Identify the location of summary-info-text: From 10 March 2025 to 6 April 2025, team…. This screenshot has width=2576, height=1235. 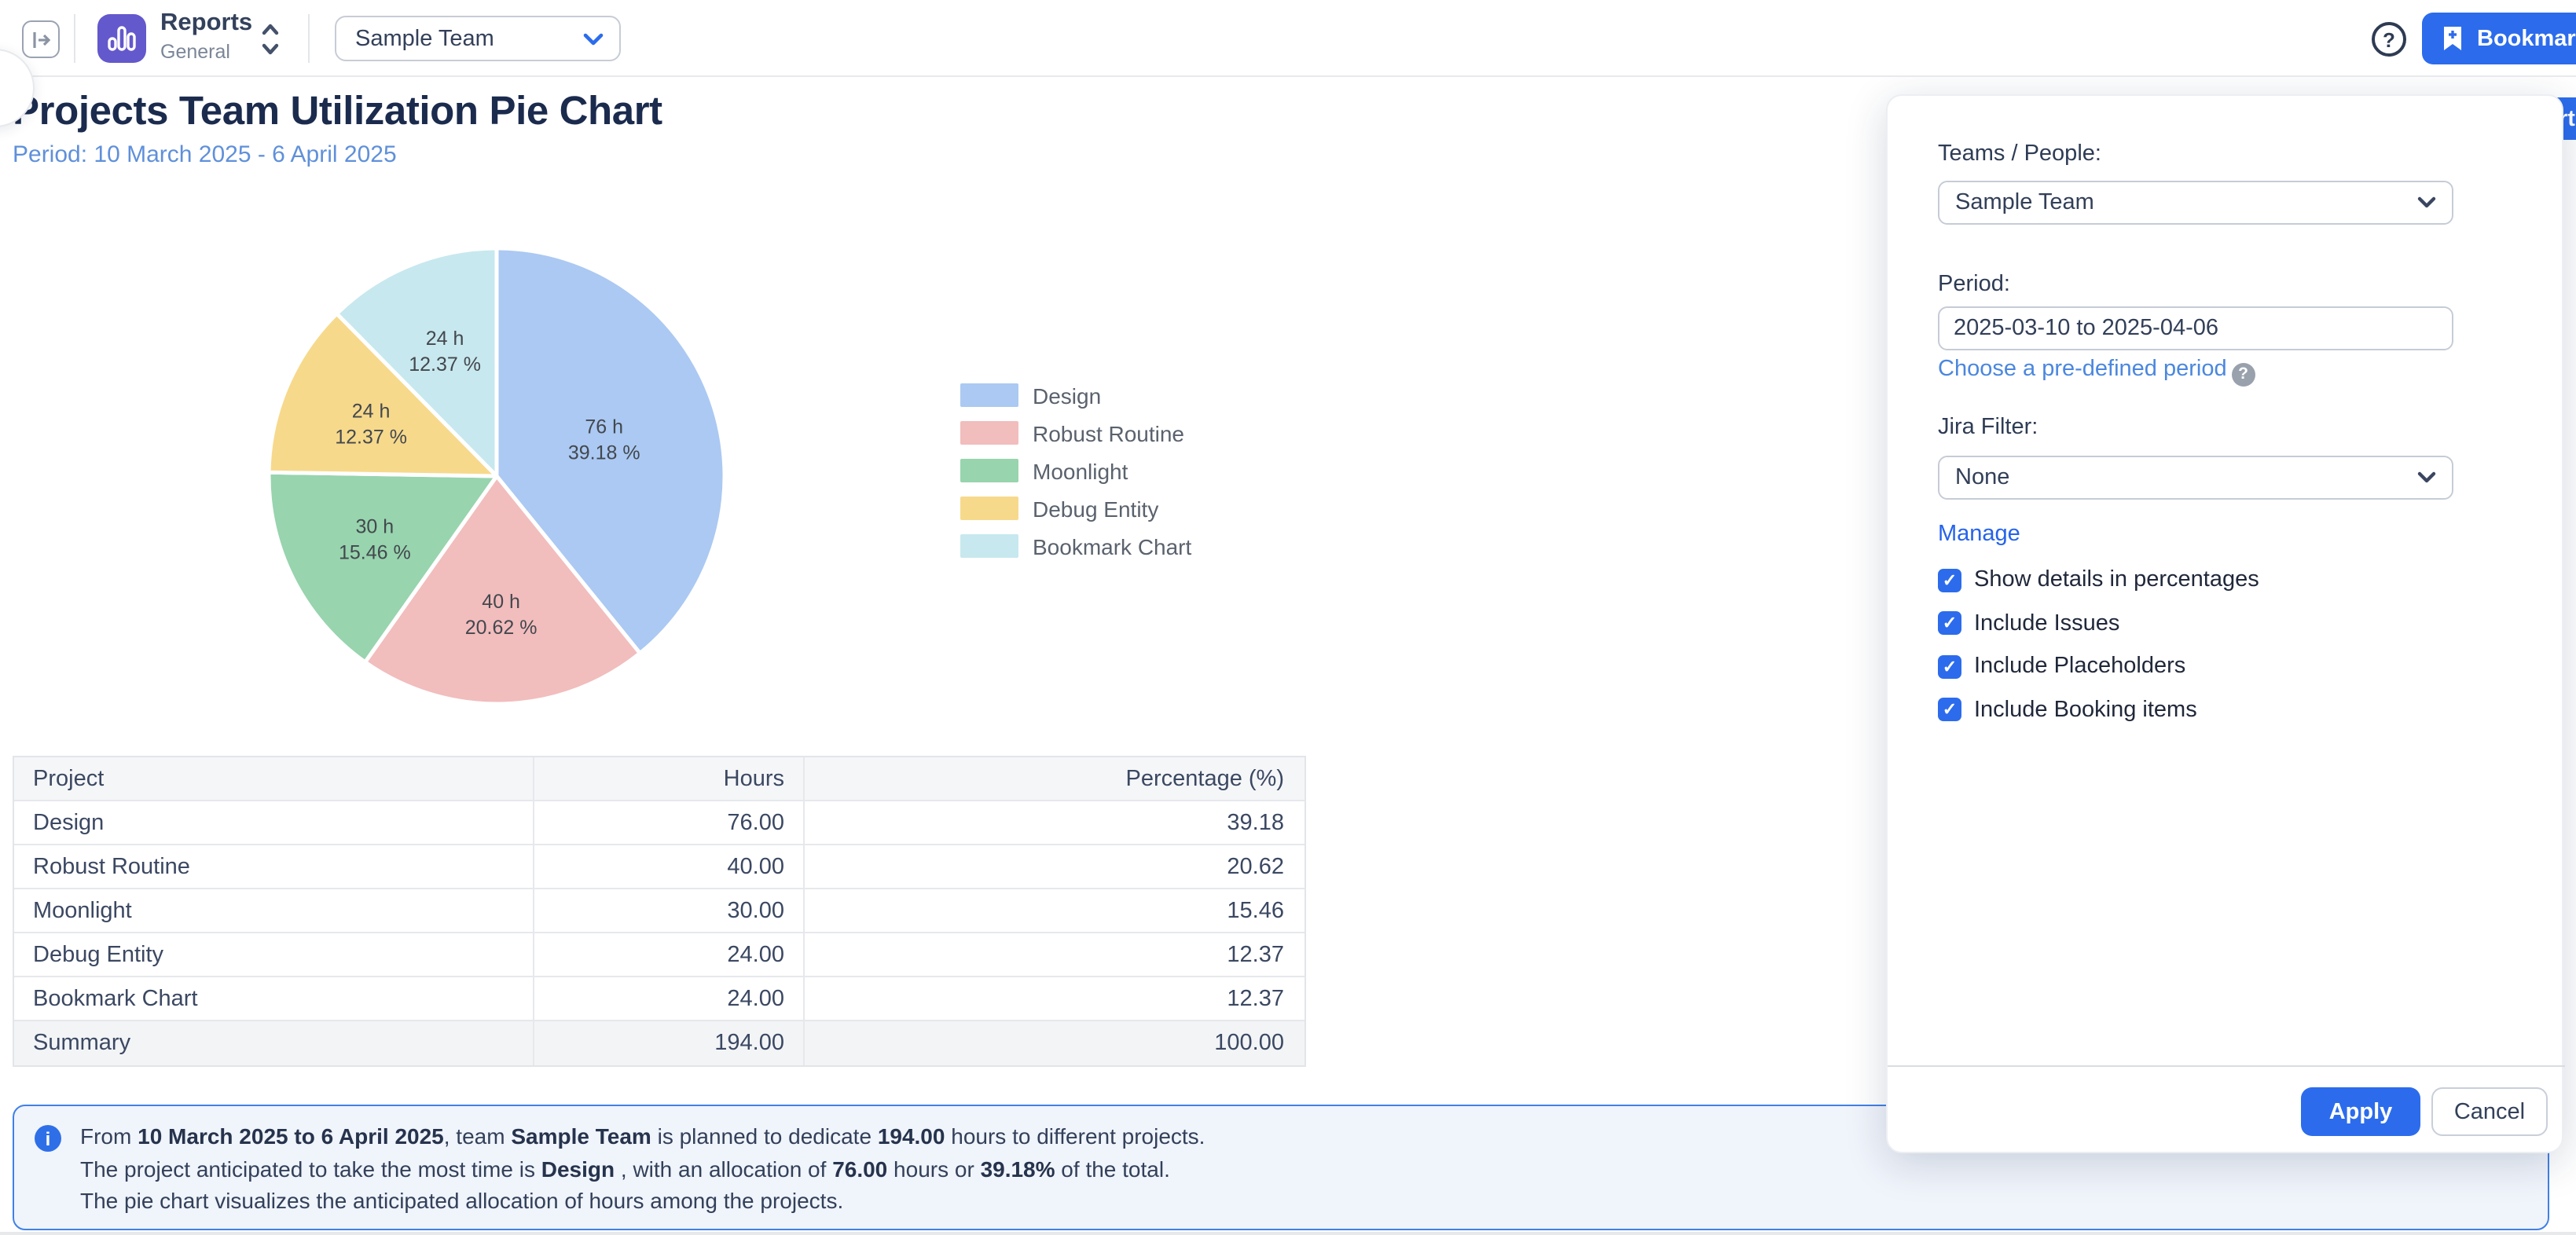
(642, 1174).